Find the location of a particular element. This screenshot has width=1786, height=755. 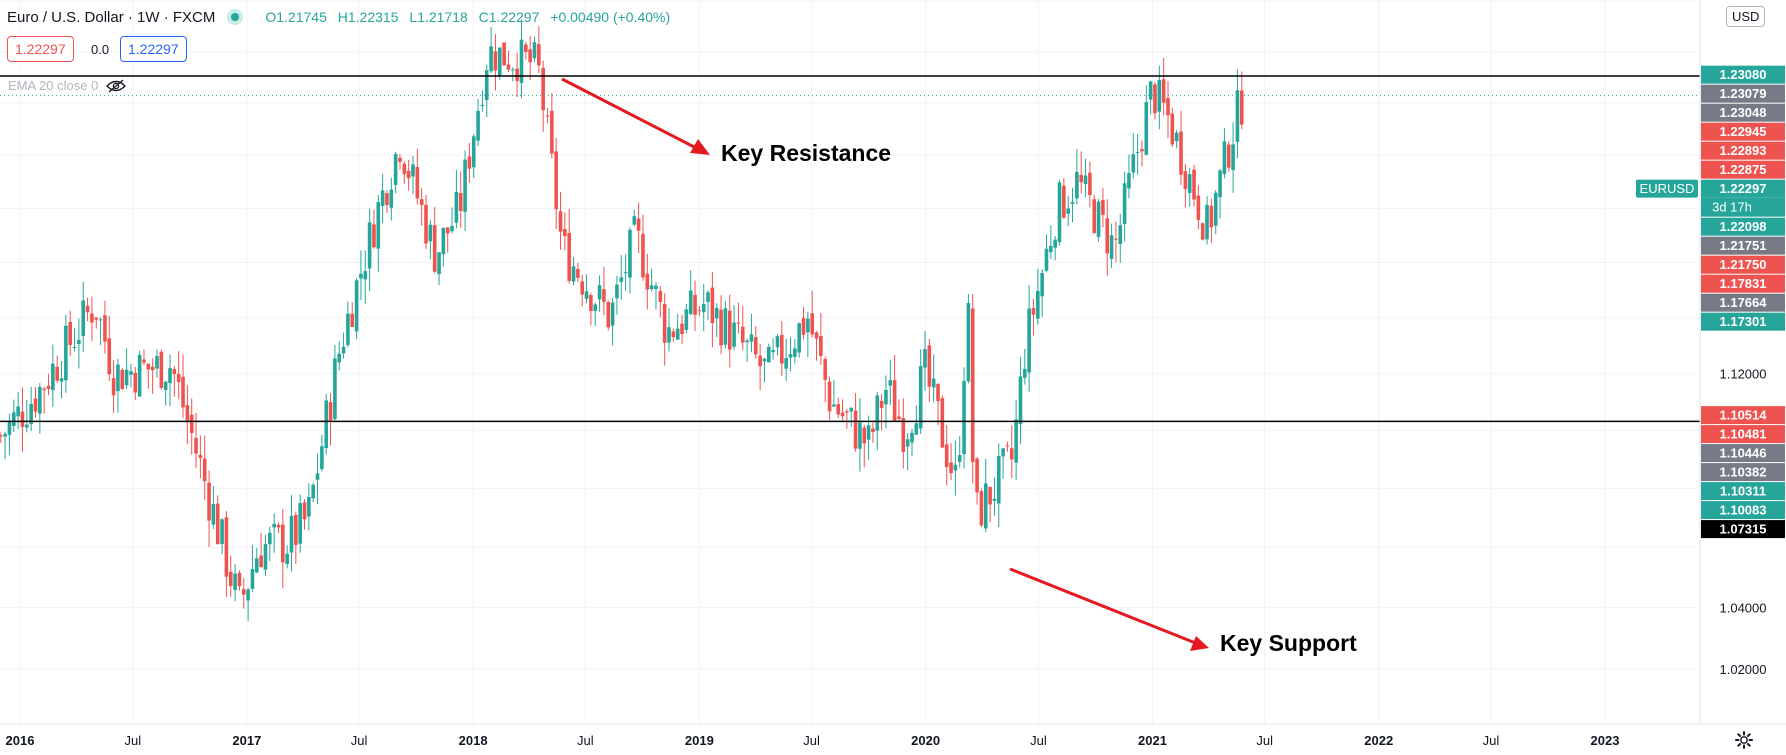

gear-icon is located at coordinates (1744, 740).